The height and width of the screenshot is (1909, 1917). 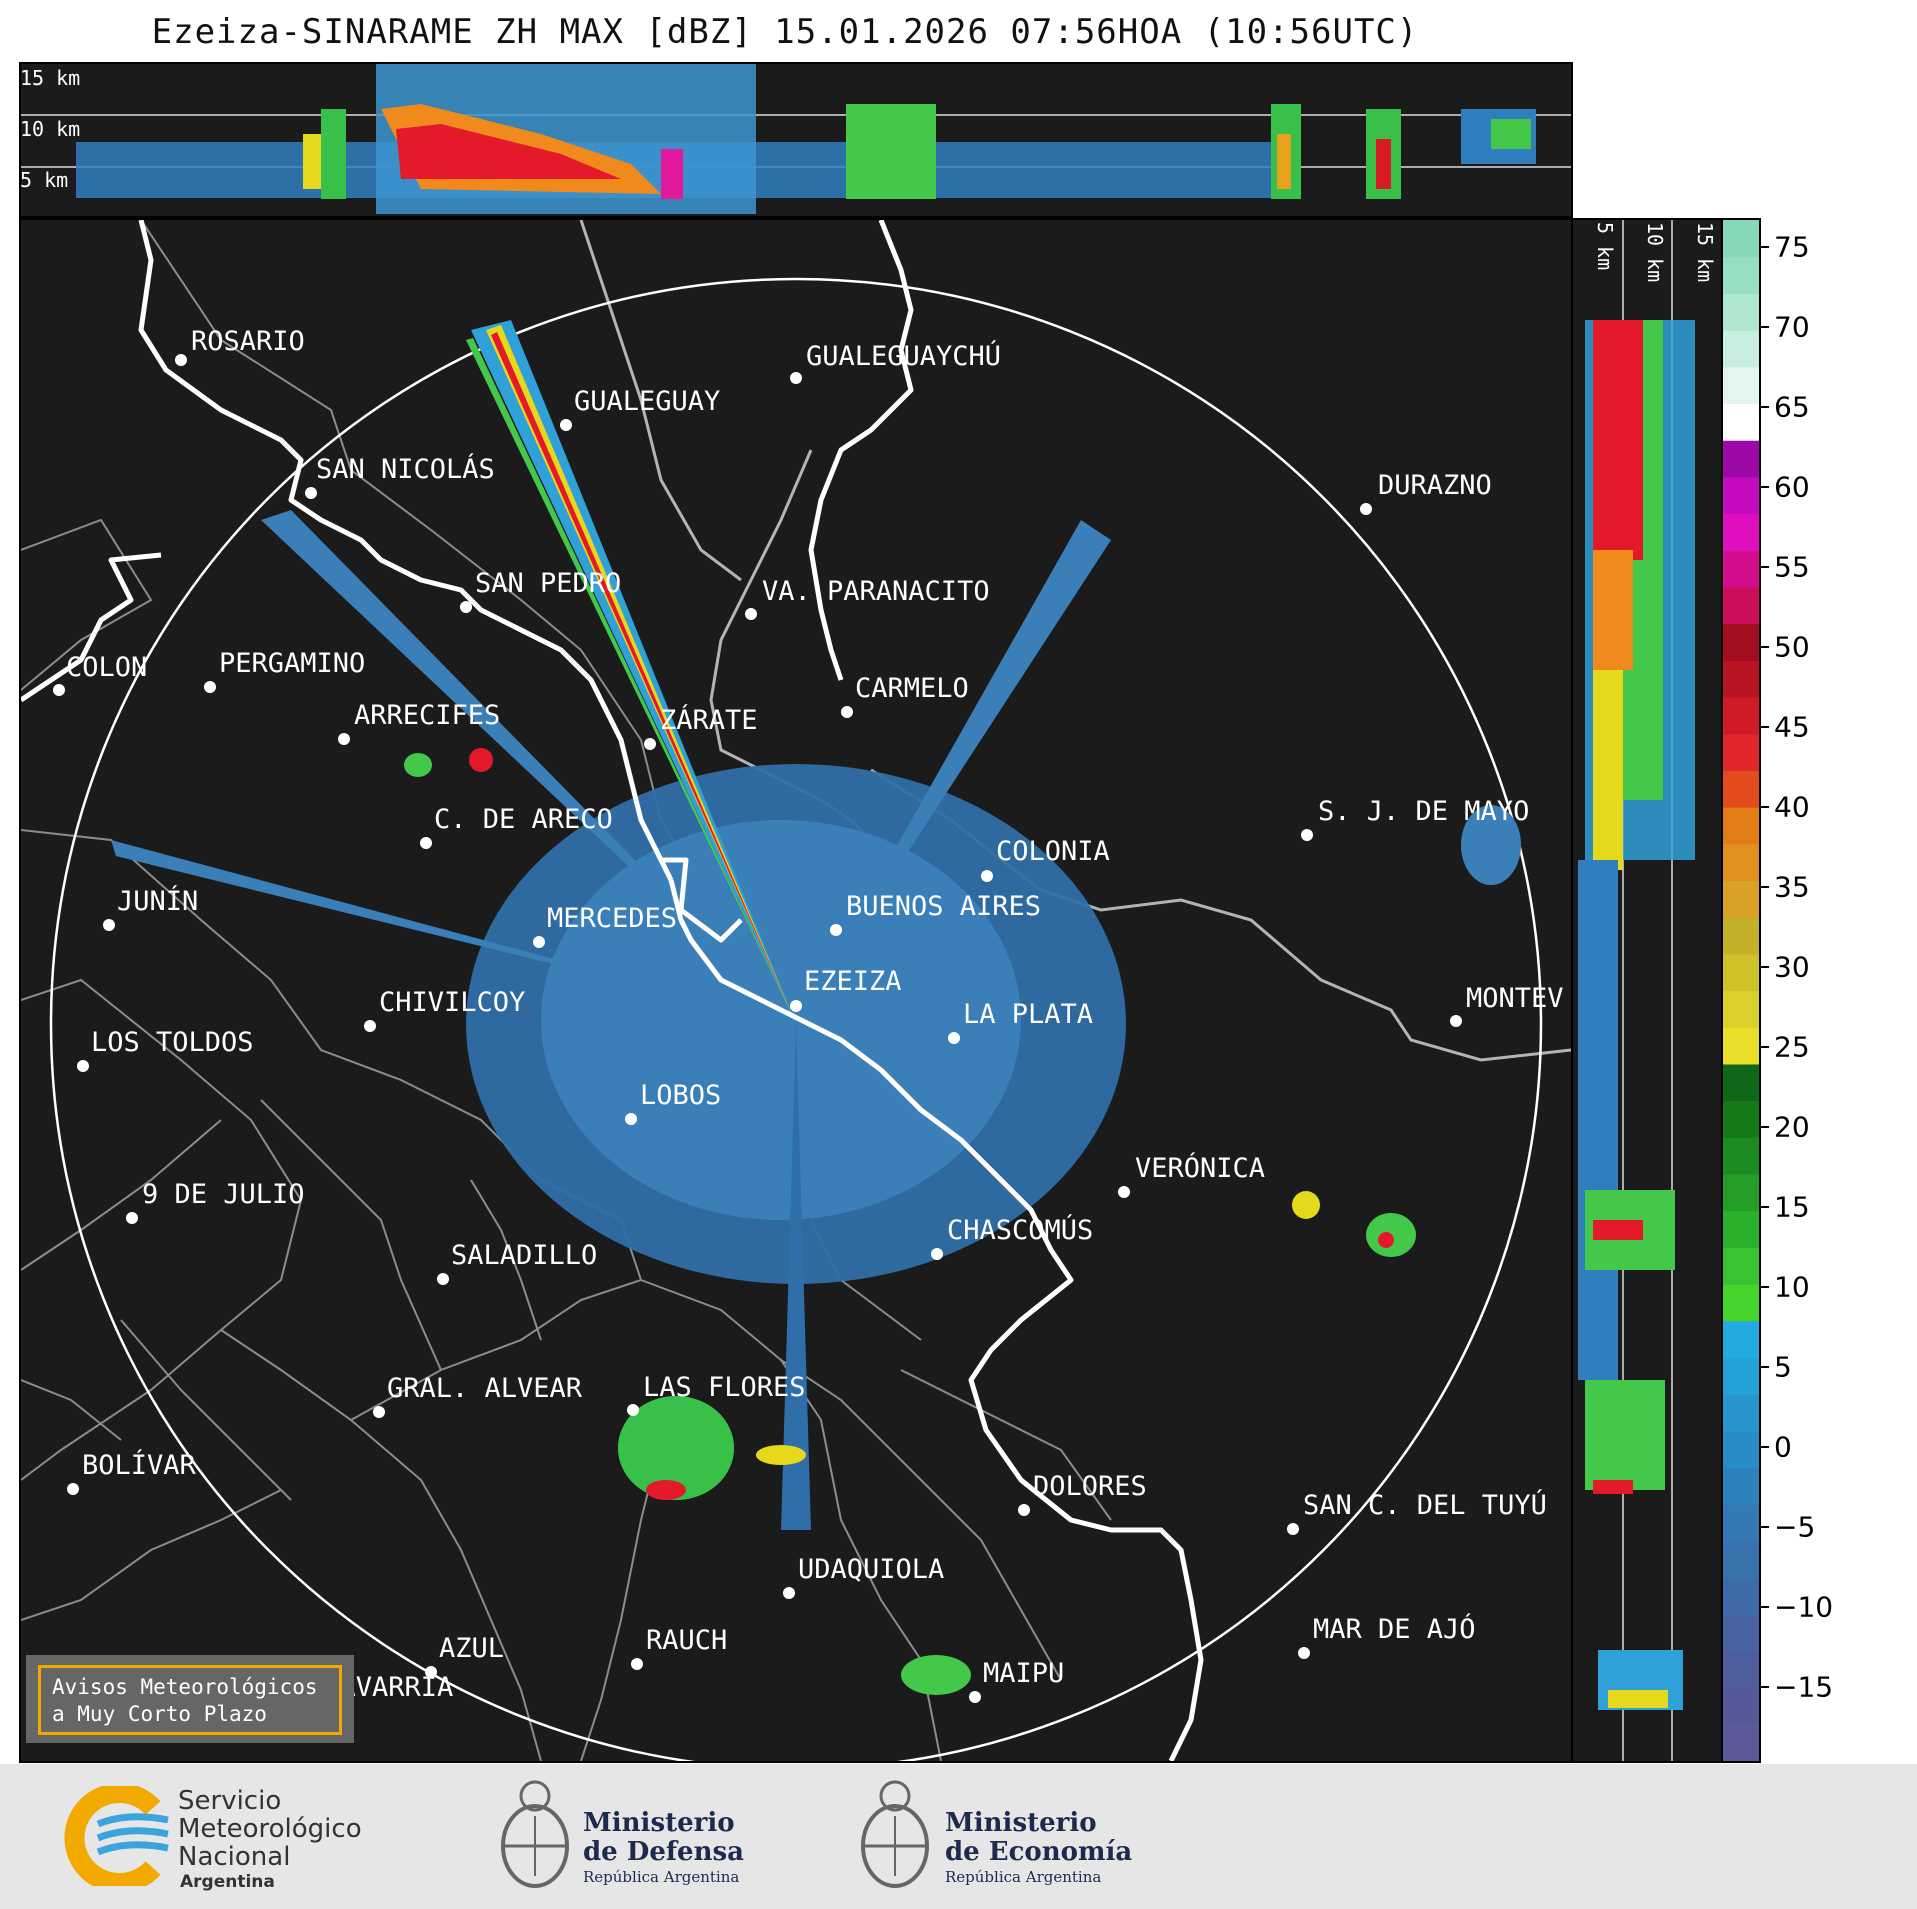 What do you see at coordinates (680, 1095) in the screenshot?
I see `city-label: LOBOS` at bounding box center [680, 1095].